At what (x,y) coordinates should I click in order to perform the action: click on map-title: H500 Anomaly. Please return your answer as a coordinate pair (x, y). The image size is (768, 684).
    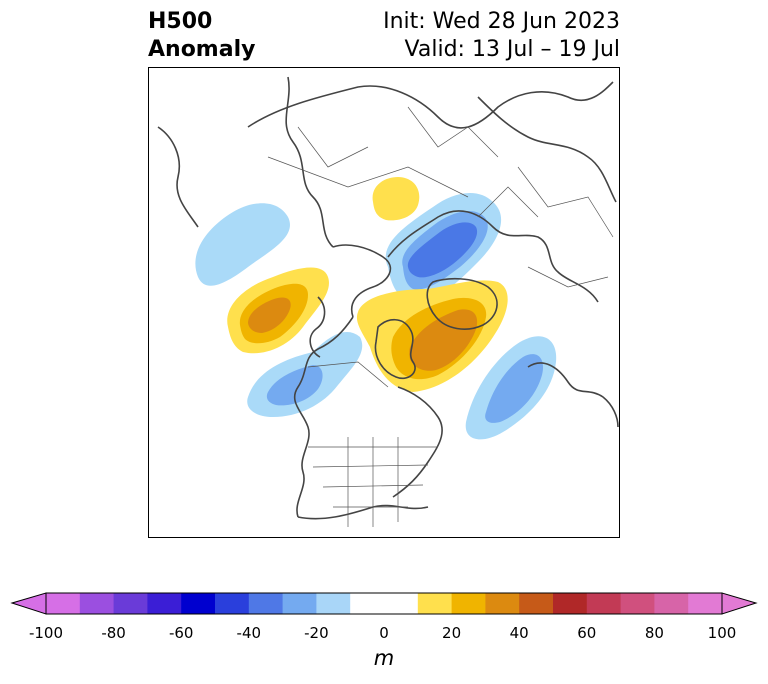
    Looking at the image, I should click on (201, 36).